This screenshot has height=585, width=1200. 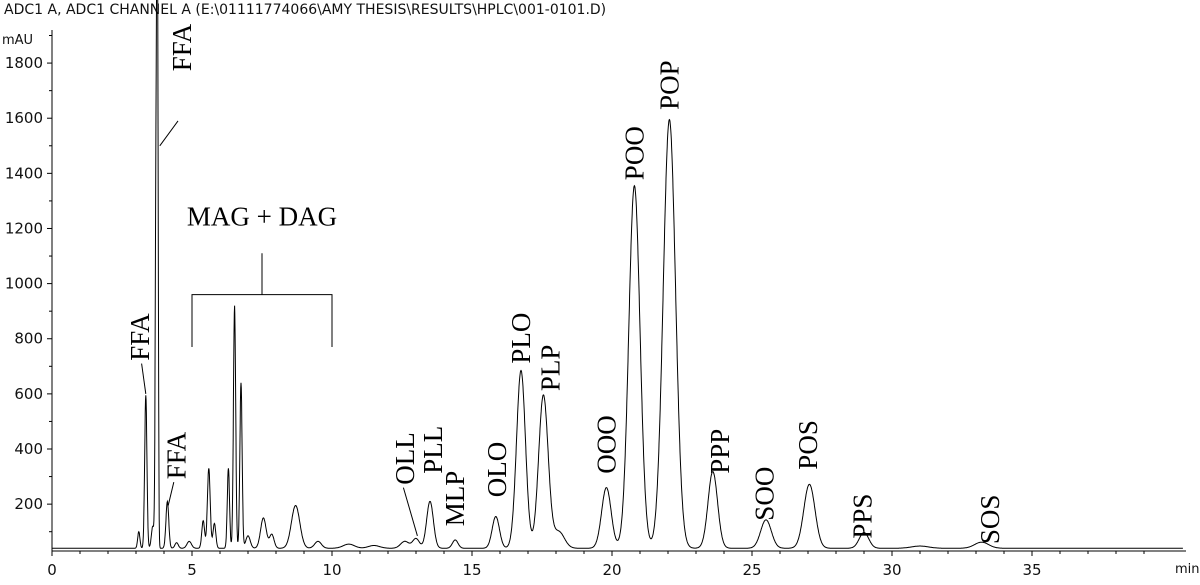 What do you see at coordinates (634, 153) in the screenshot?
I see `peak-label: POO` at bounding box center [634, 153].